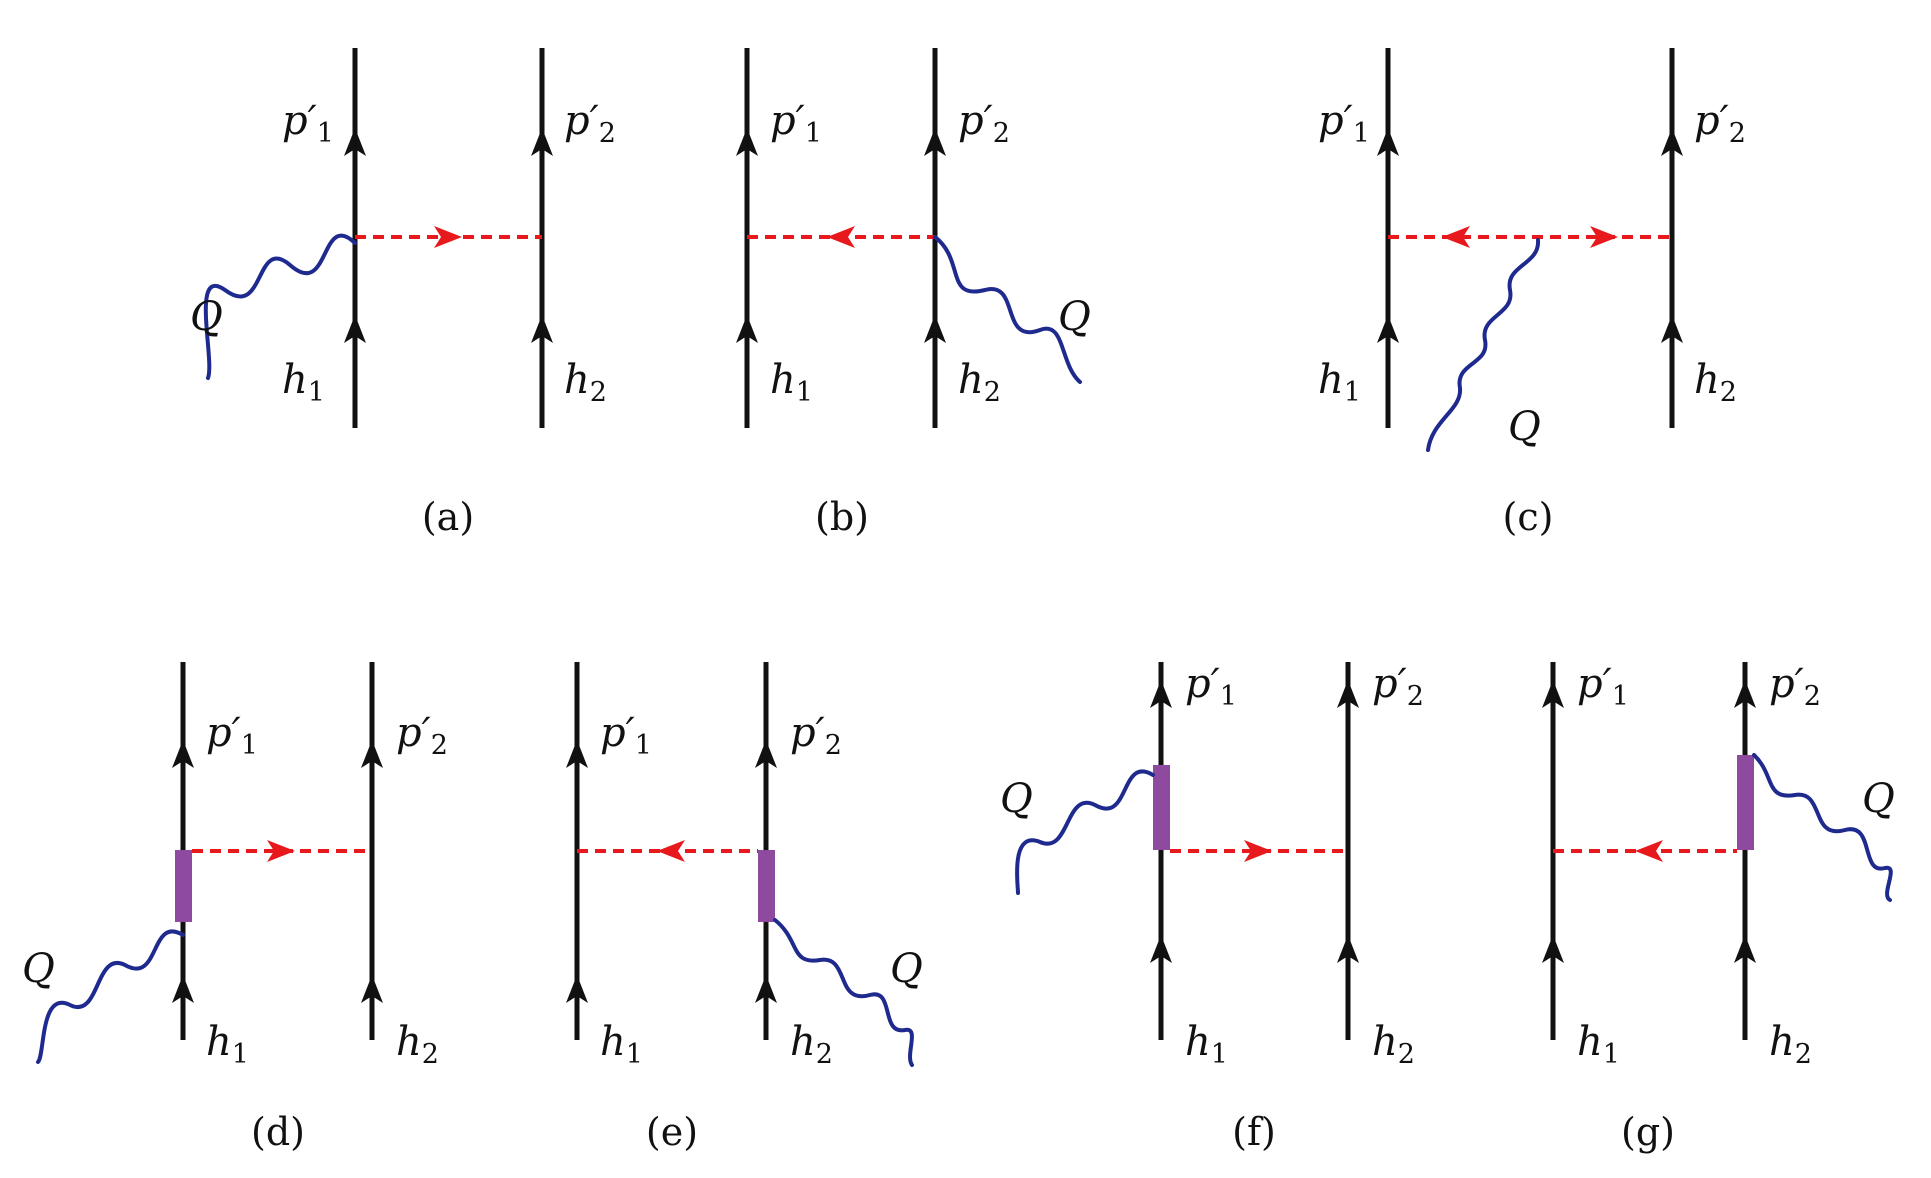  What do you see at coordinates (1254, 1132) in the screenshot?
I see `caption-f: (f)` at bounding box center [1254, 1132].